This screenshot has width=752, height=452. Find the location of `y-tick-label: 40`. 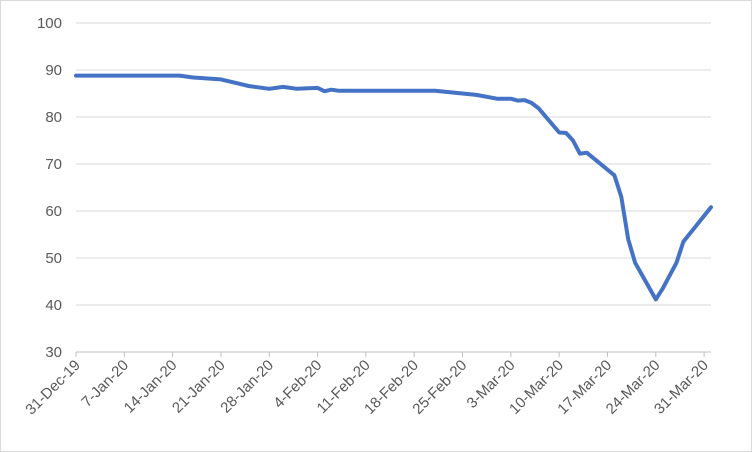

y-tick-label: 40 is located at coordinates (53, 305).